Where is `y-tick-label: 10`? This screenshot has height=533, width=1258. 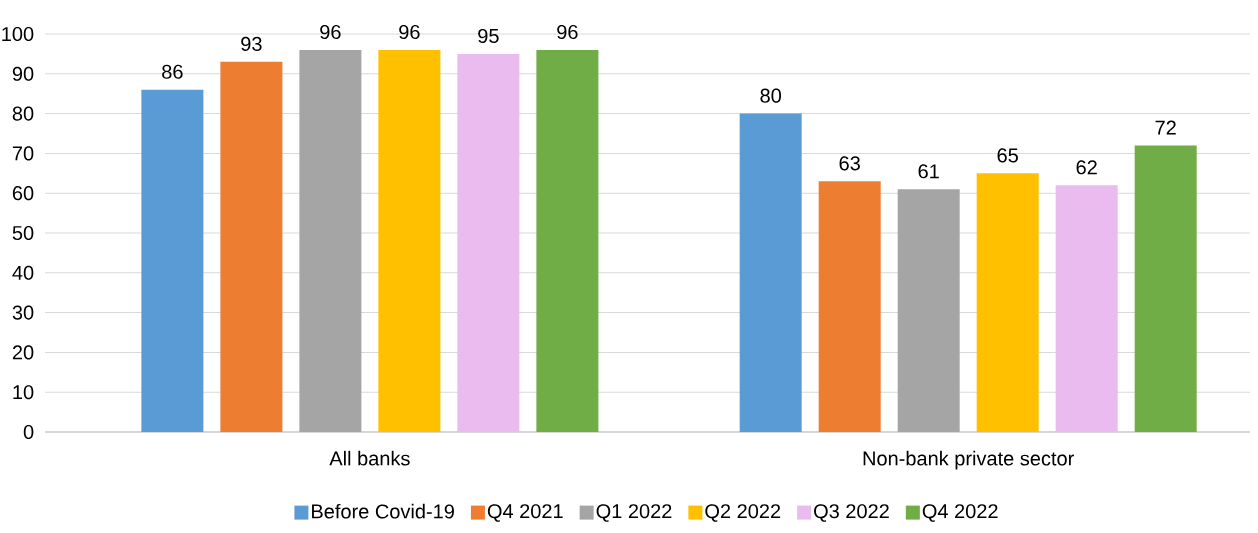
y-tick-label: 10 is located at coordinates (23, 392).